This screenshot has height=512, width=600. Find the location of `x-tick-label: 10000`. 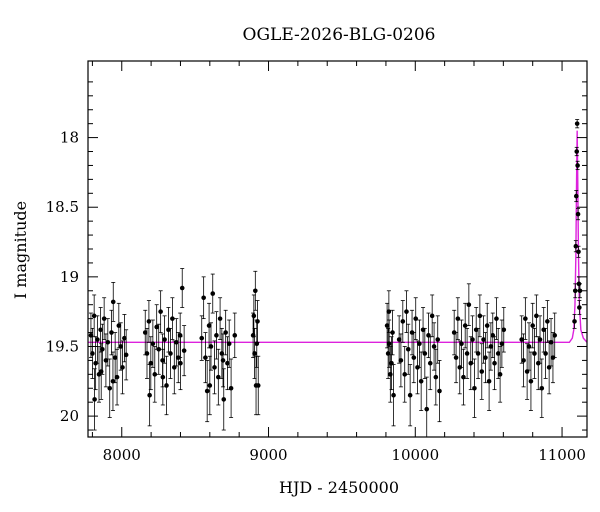

x-tick-label: 10000 is located at coordinates (415, 455).